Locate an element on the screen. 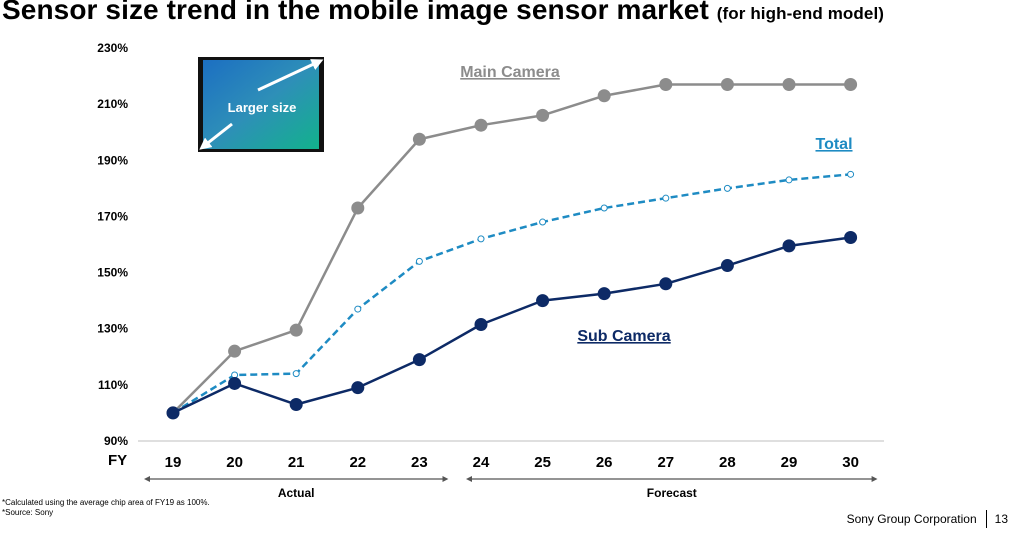  series-label-sub-camera: Sub Camera is located at coordinates (623, 336).